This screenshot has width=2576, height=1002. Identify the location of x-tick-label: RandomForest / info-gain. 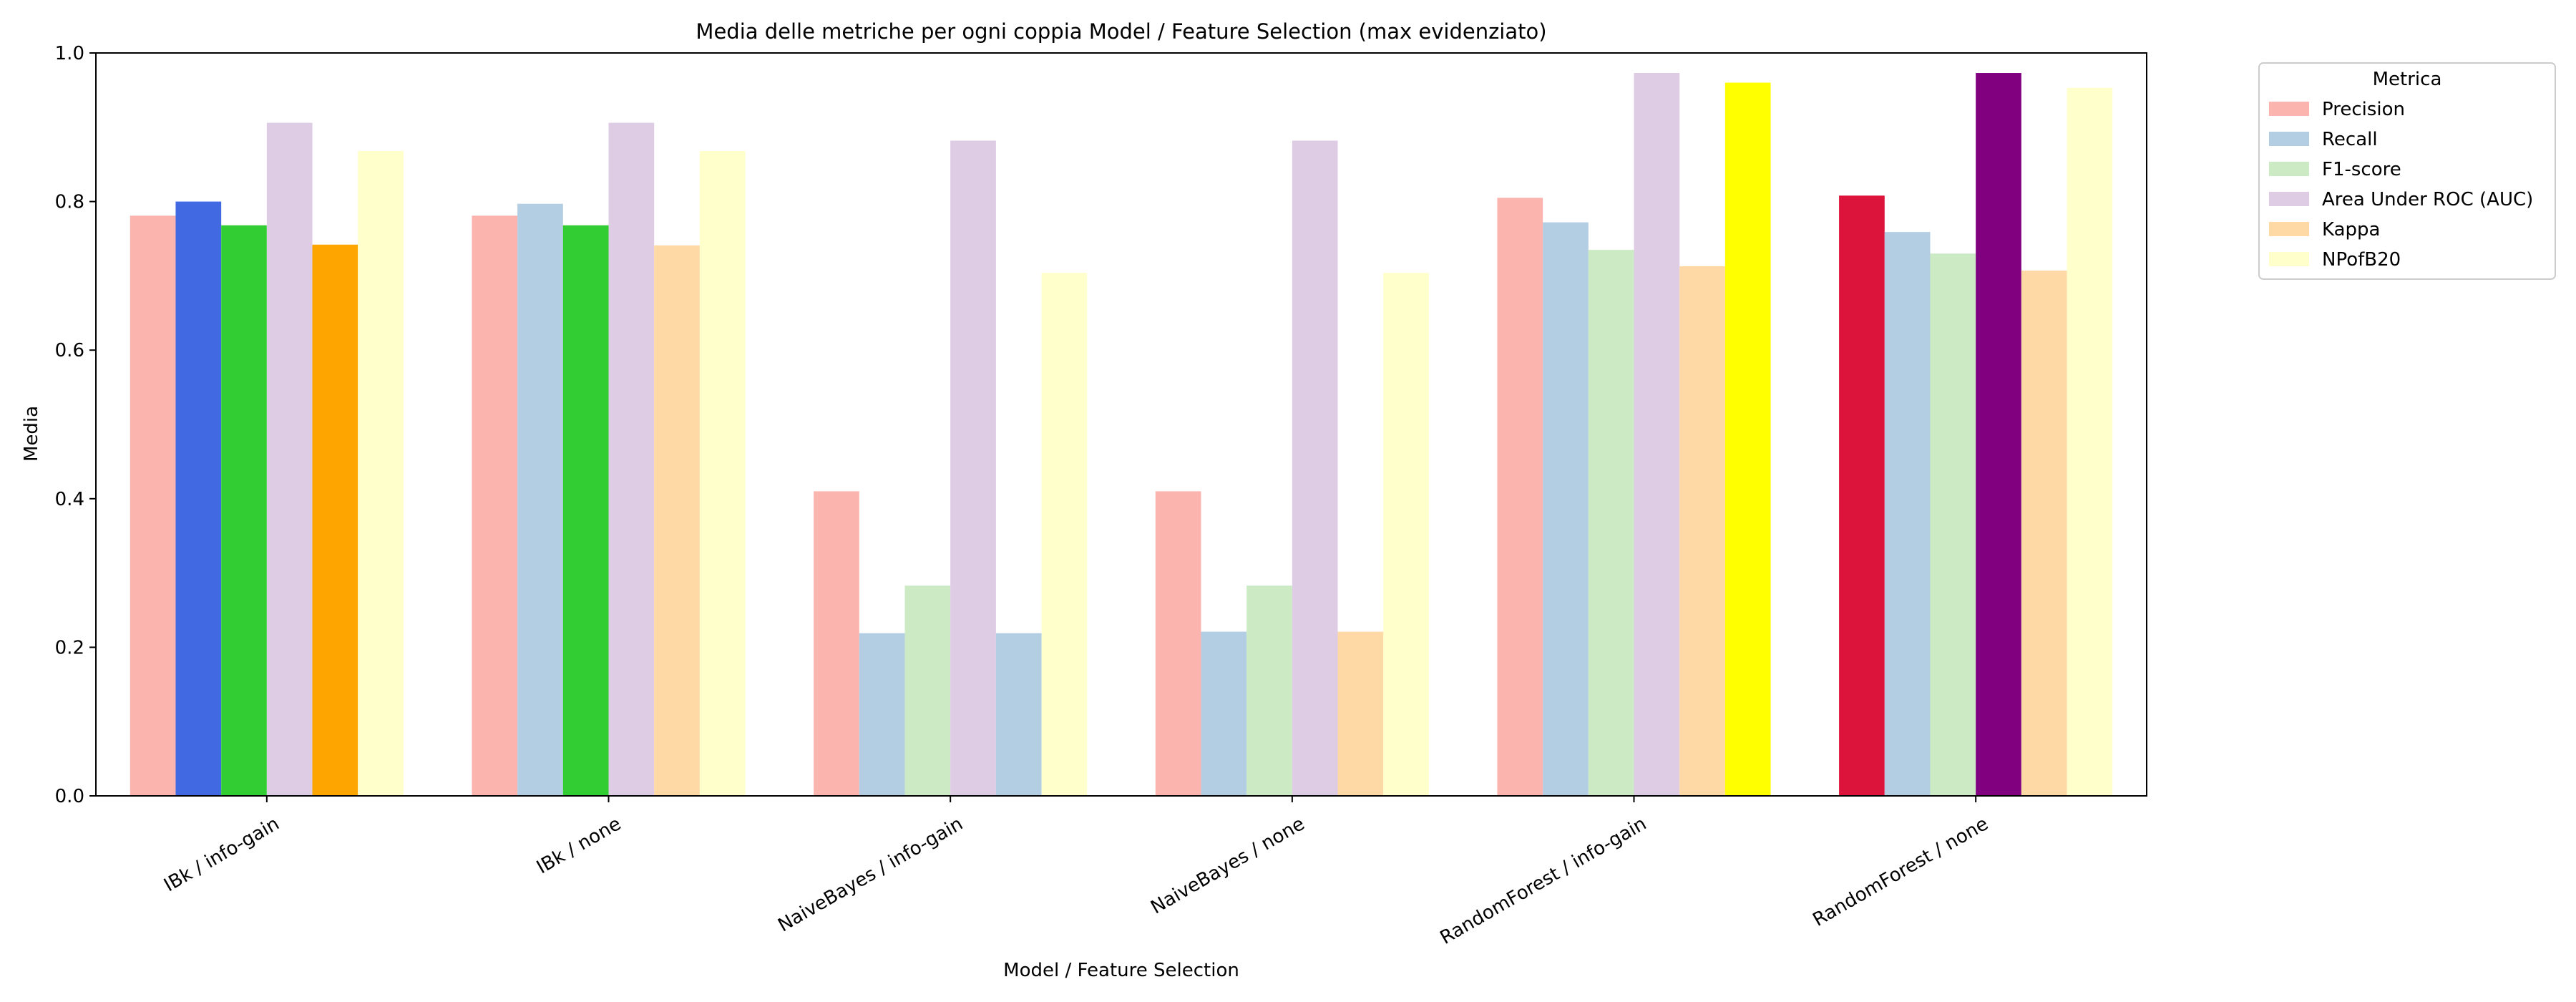
(1544, 881).